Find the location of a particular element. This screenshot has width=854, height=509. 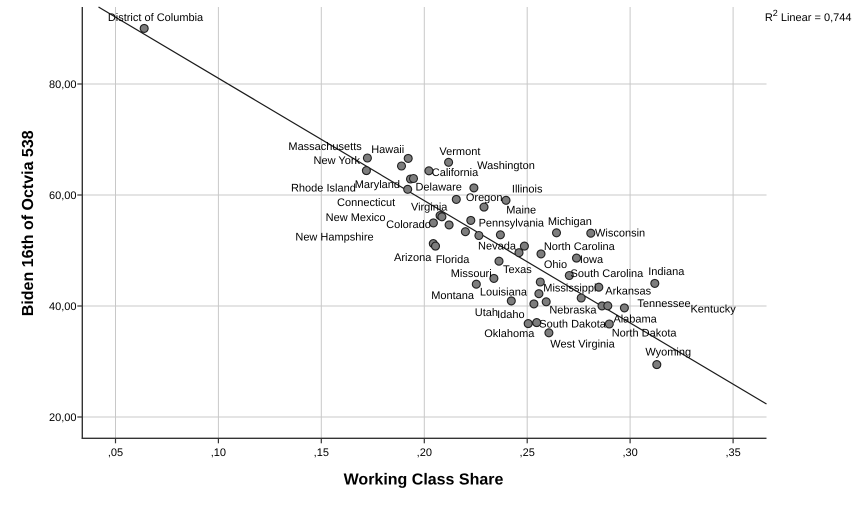

svg-text: Wyoming is located at coordinates (668, 353).